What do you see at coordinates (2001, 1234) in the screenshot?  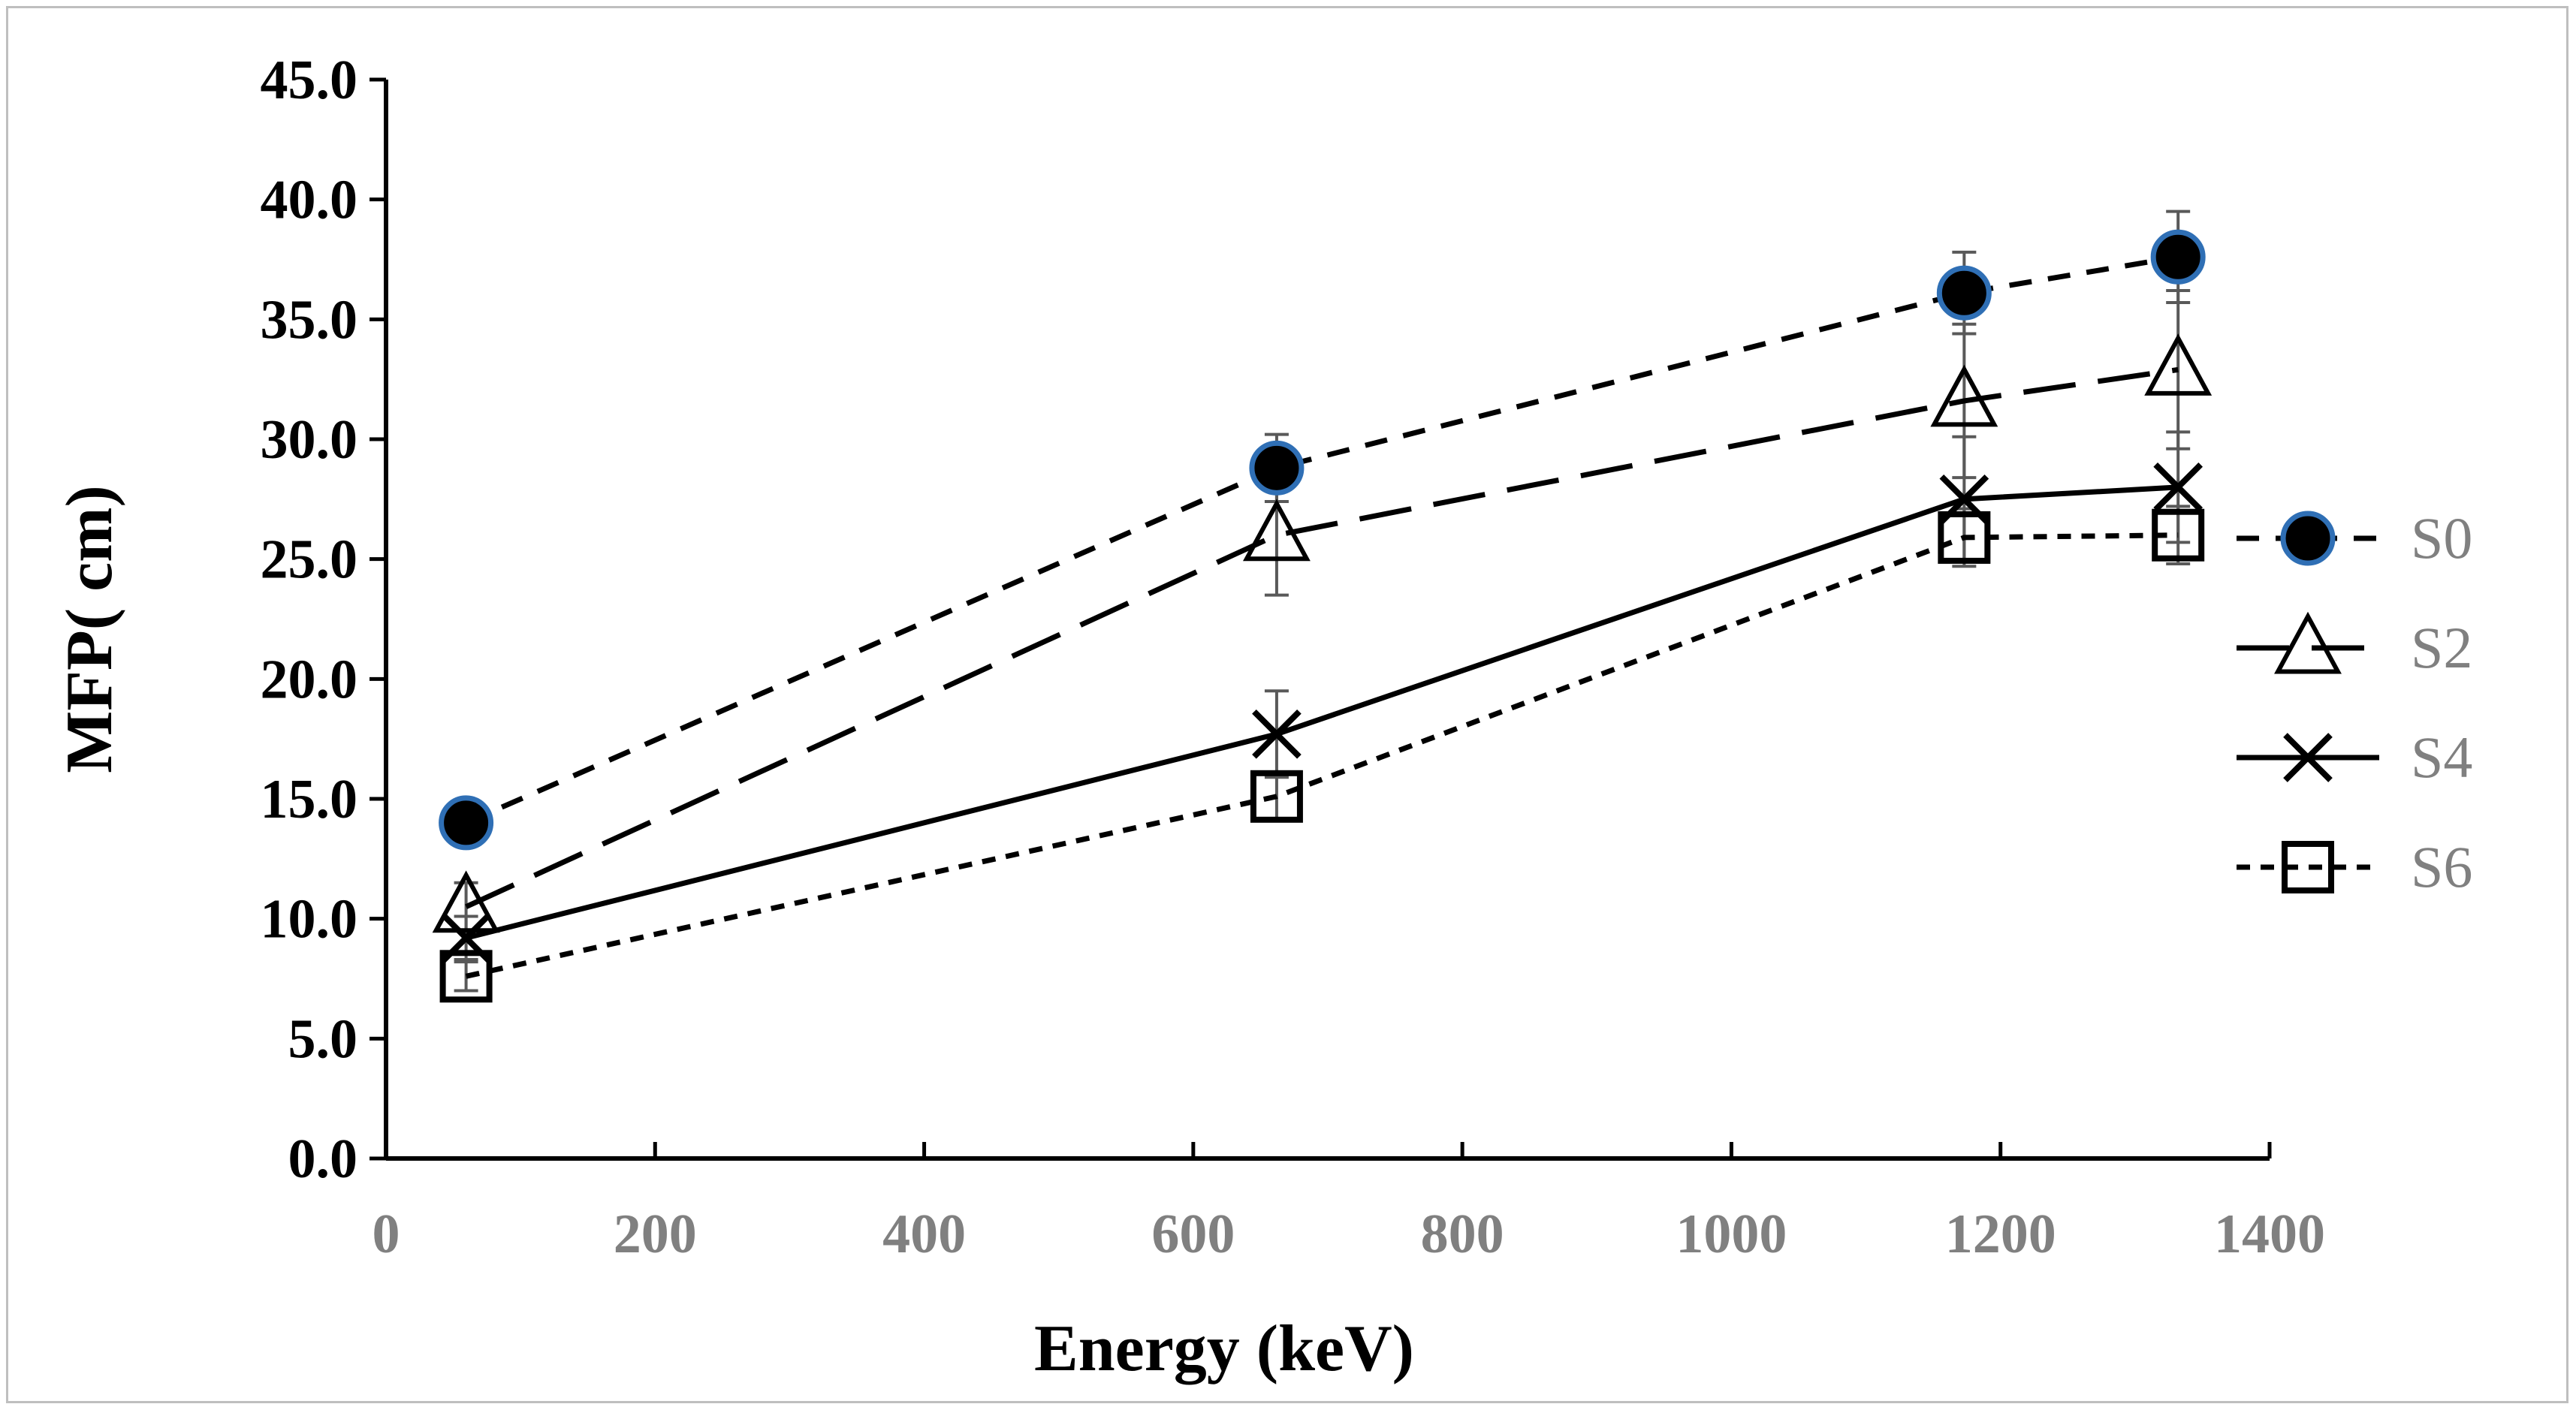 I see `x-tick-label: 1200` at bounding box center [2001, 1234].